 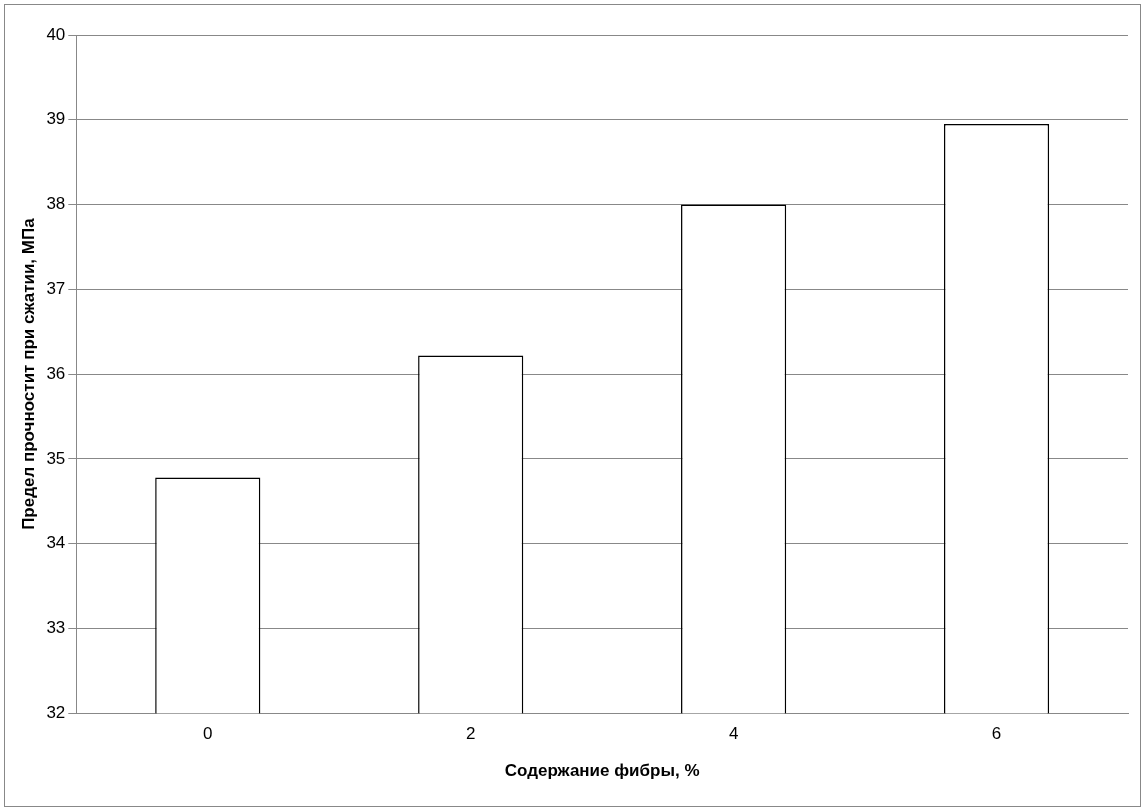 What do you see at coordinates (28, 373) in the screenshot?
I see `y-axis-title: Предел прочностит при сжатии, МПа` at bounding box center [28, 373].